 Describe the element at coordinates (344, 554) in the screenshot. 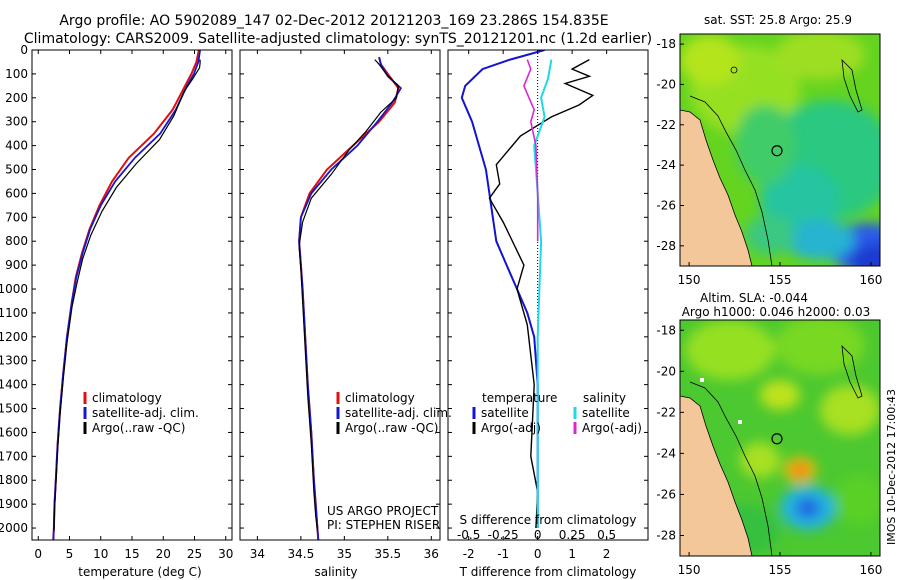

I see `x-tick-label: 35` at that location.